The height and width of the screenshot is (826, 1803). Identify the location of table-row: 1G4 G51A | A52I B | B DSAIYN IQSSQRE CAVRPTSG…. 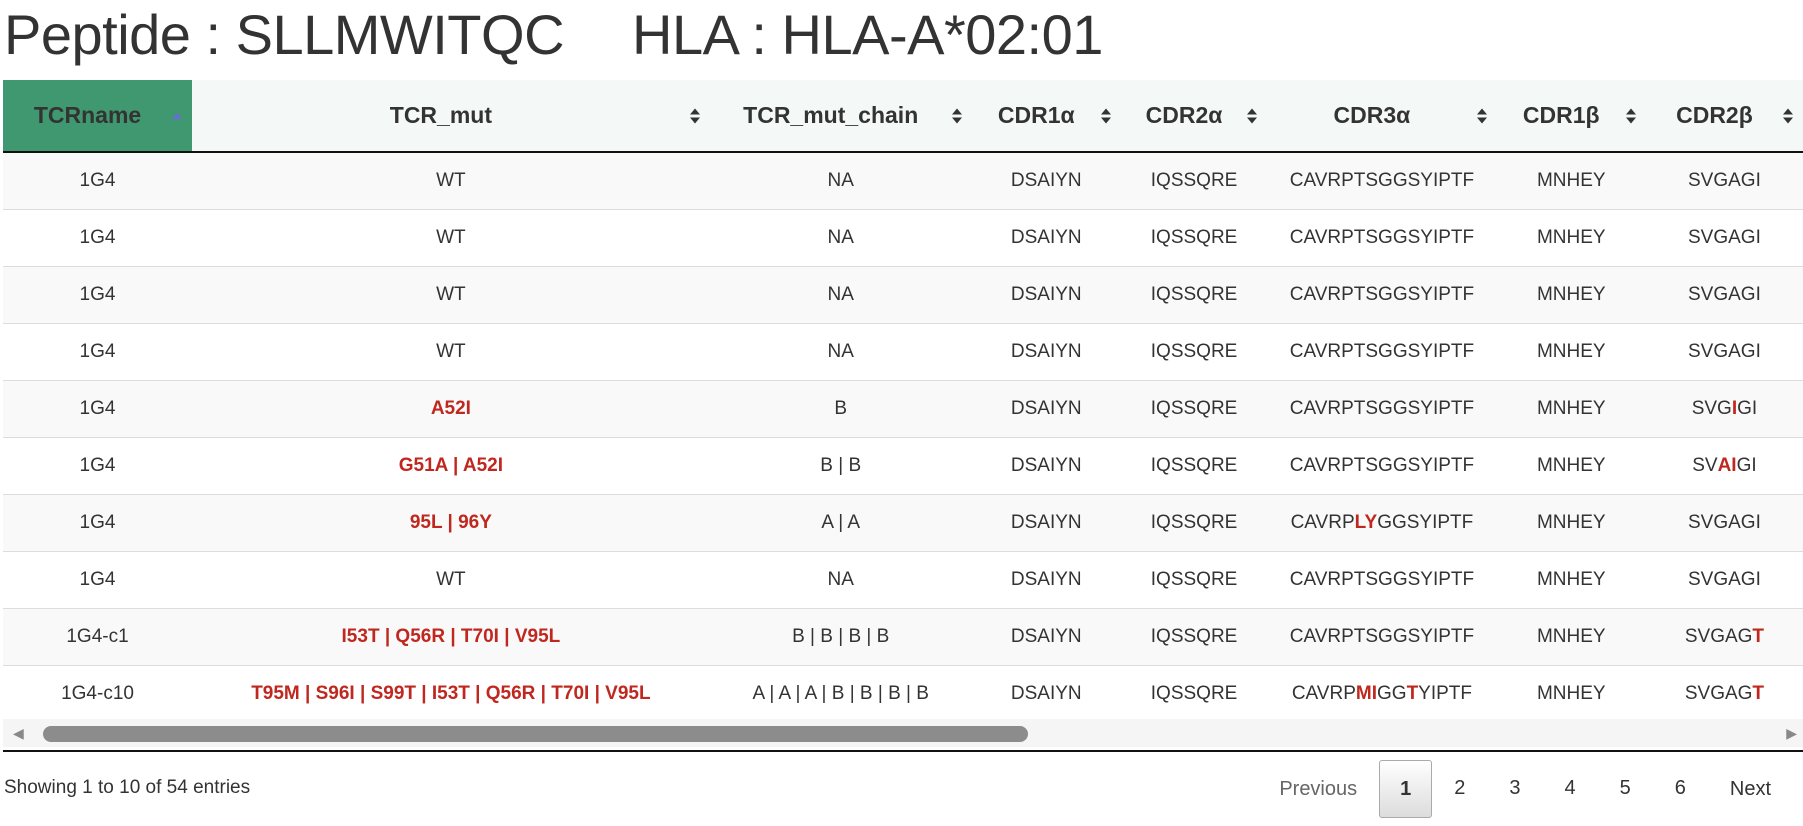
(903, 466).